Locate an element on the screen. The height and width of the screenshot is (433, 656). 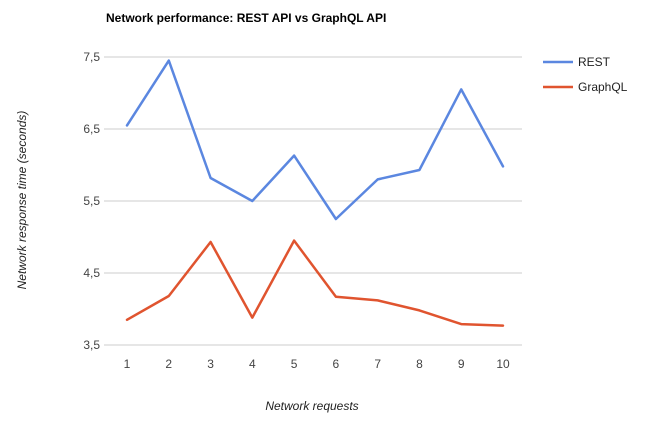
x-tick-label: 10 is located at coordinates (503, 364).